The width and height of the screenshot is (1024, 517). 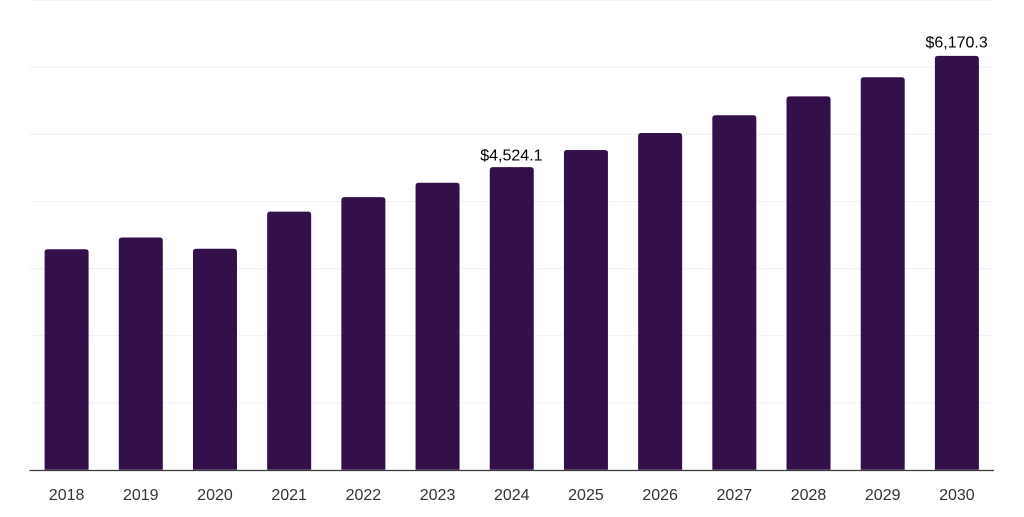 What do you see at coordinates (215, 495) in the screenshot?
I see `svg-text: 2020` at bounding box center [215, 495].